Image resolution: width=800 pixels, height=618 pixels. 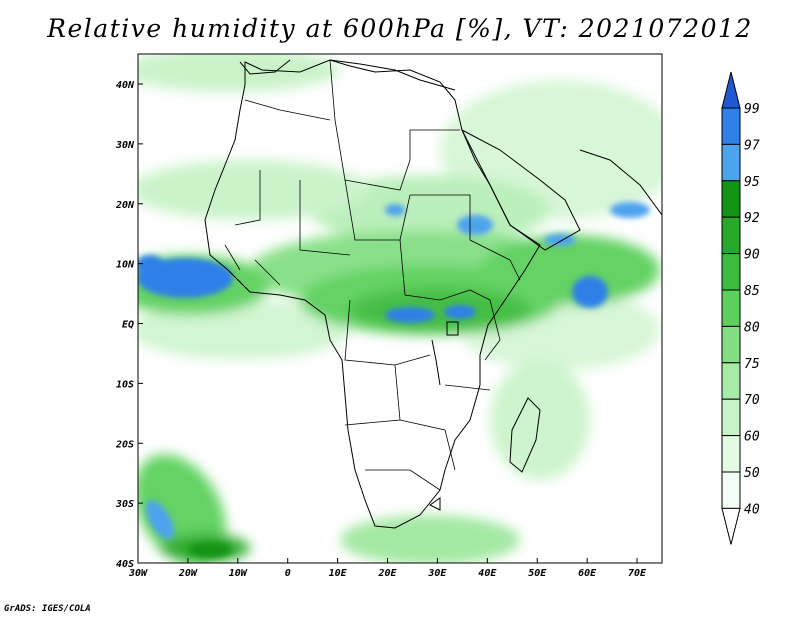 I want to click on x-tick-label: 20E, so click(x=387, y=573).